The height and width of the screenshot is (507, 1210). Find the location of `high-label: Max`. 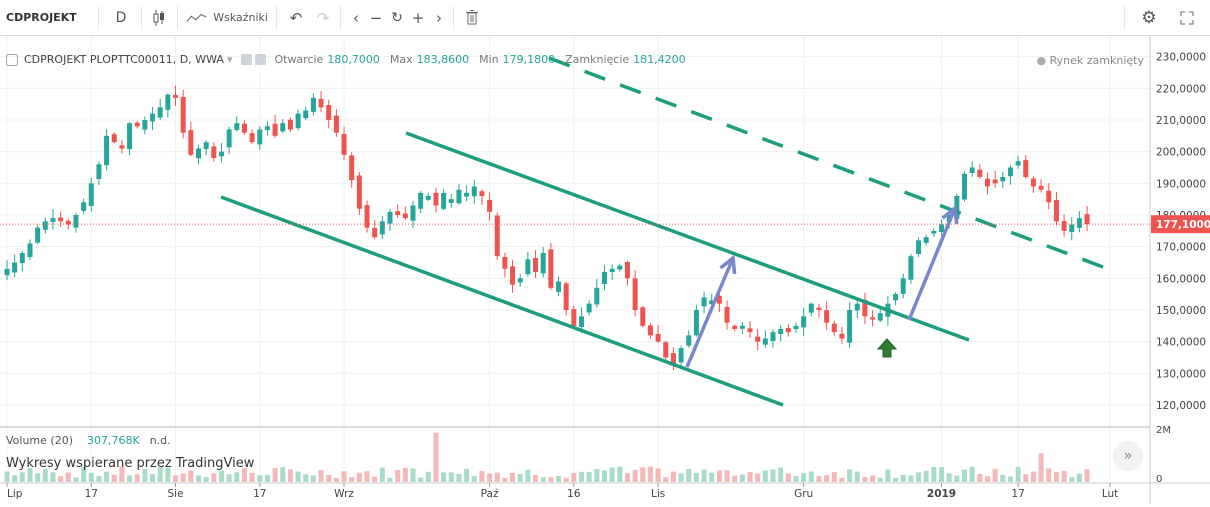

high-label: Max is located at coordinates (401, 59).